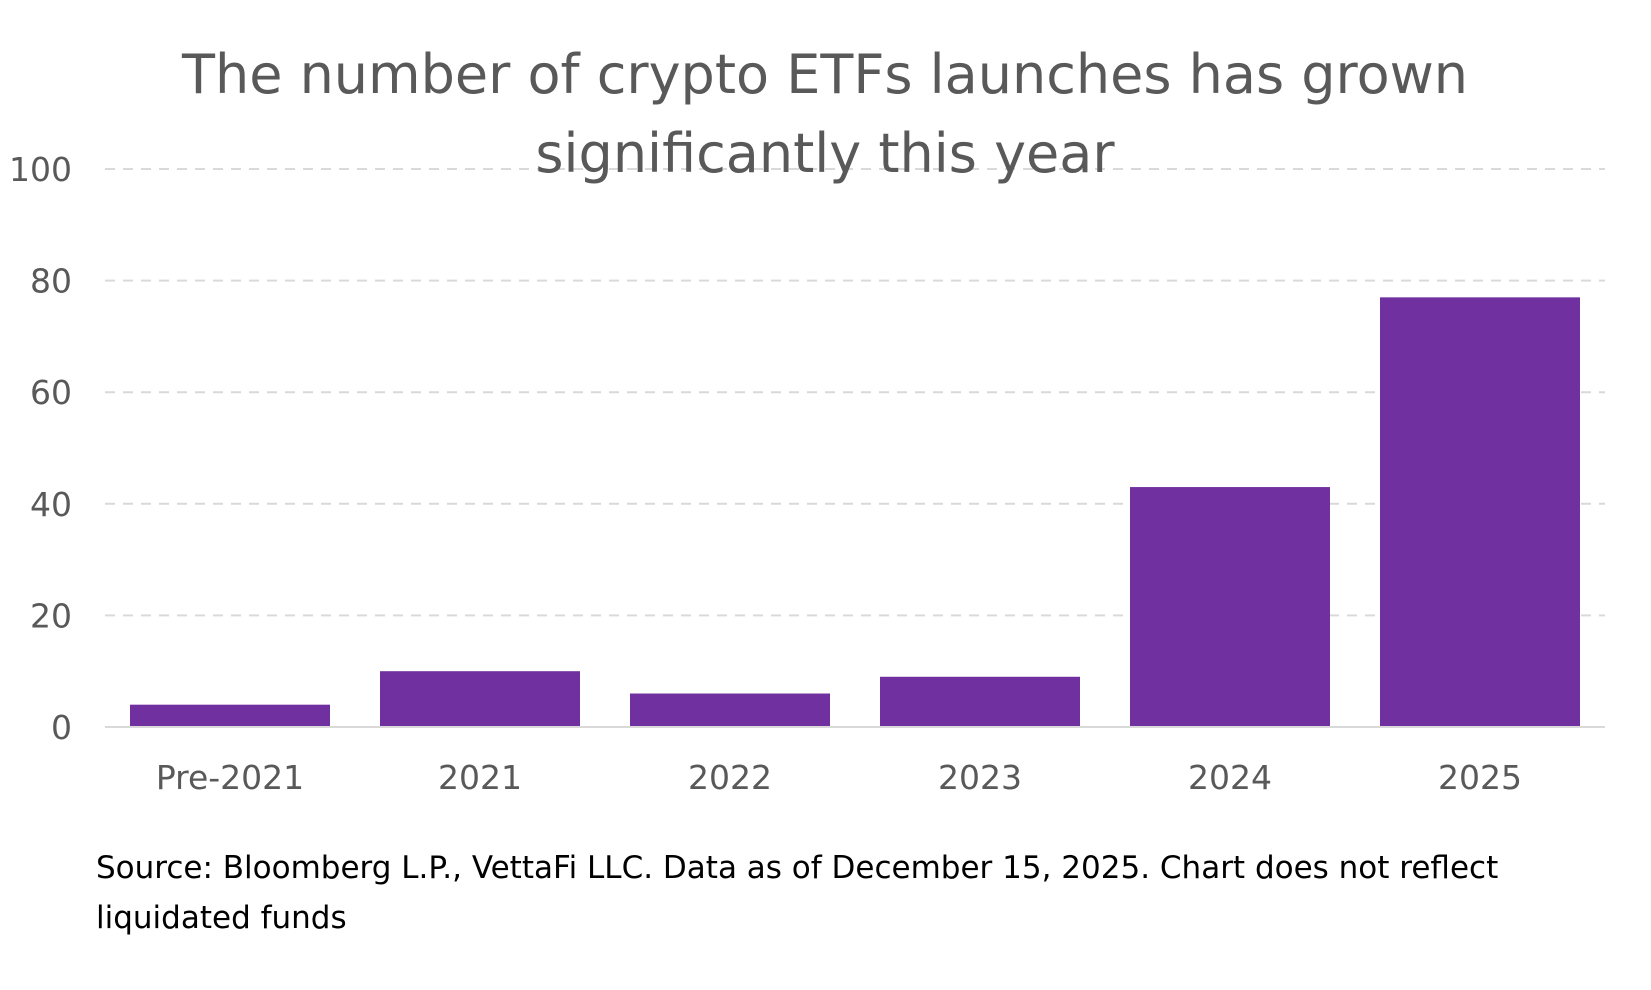 The height and width of the screenshot is (990, 1651). I want to click on y-tick-label: 20, so click(51, 615).